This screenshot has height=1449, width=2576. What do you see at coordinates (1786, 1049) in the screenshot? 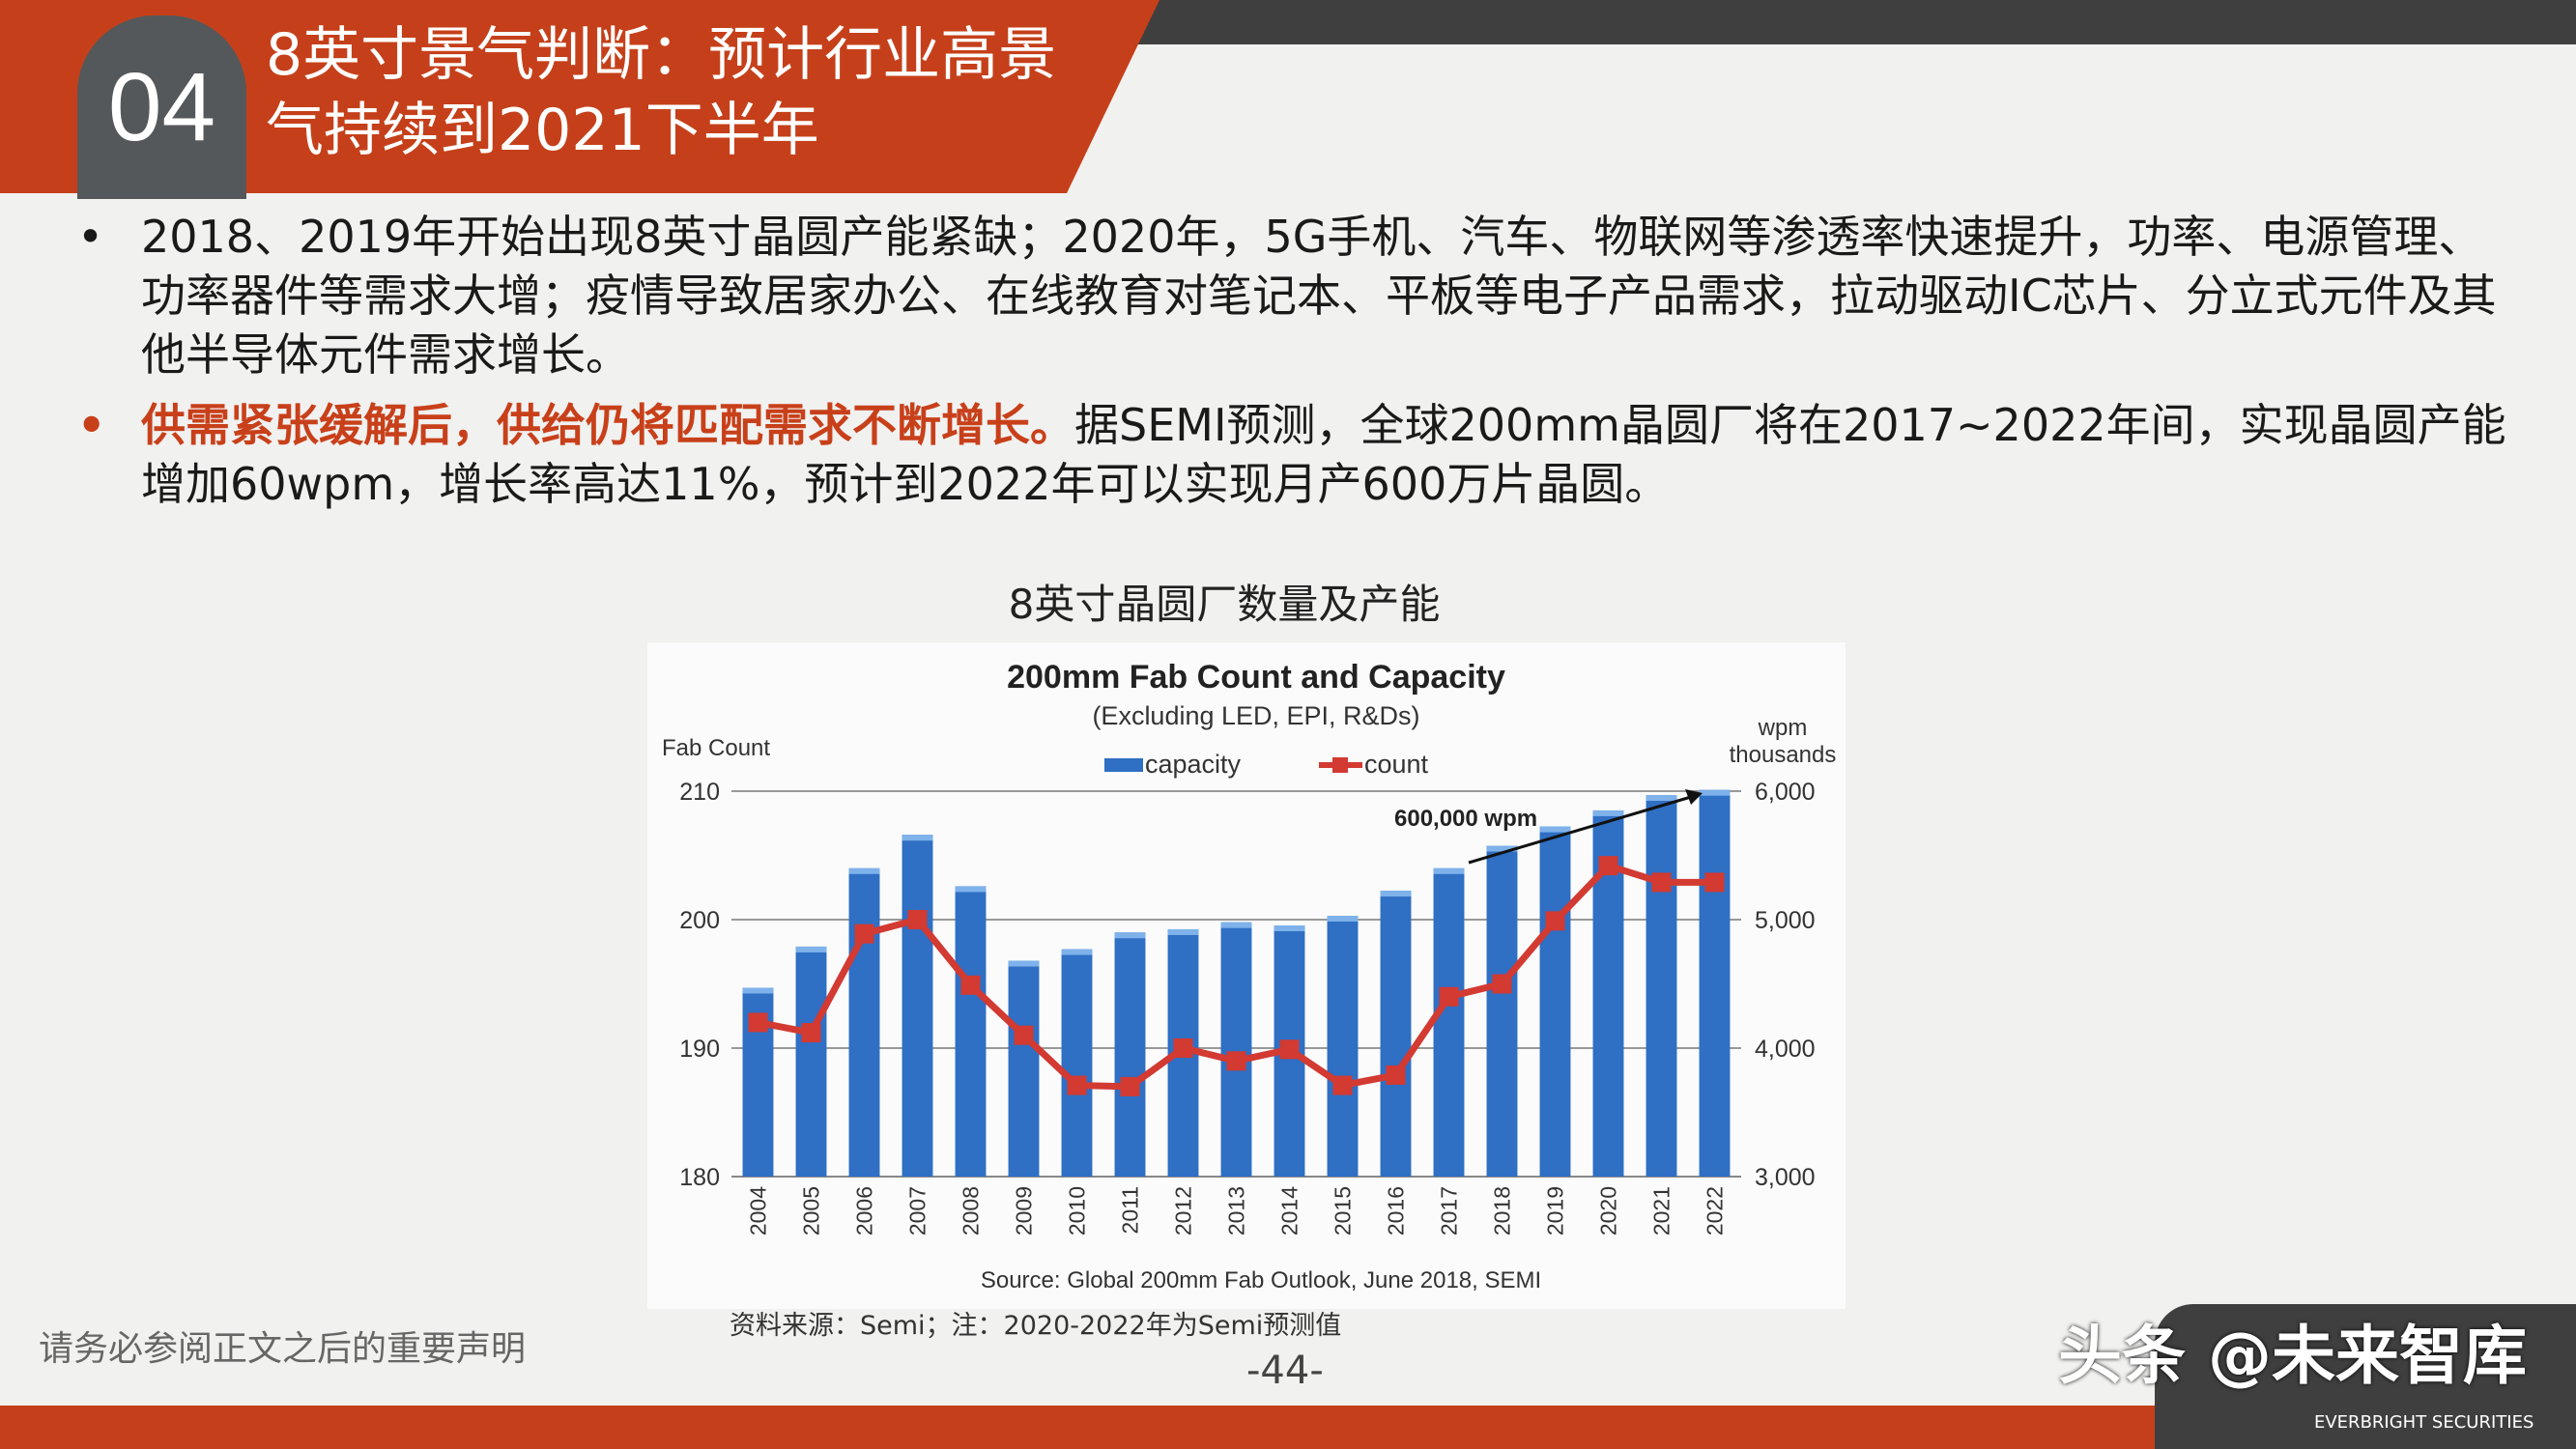
I see `right-tick-label: 4,000` at bounding box center [1786, 1049].